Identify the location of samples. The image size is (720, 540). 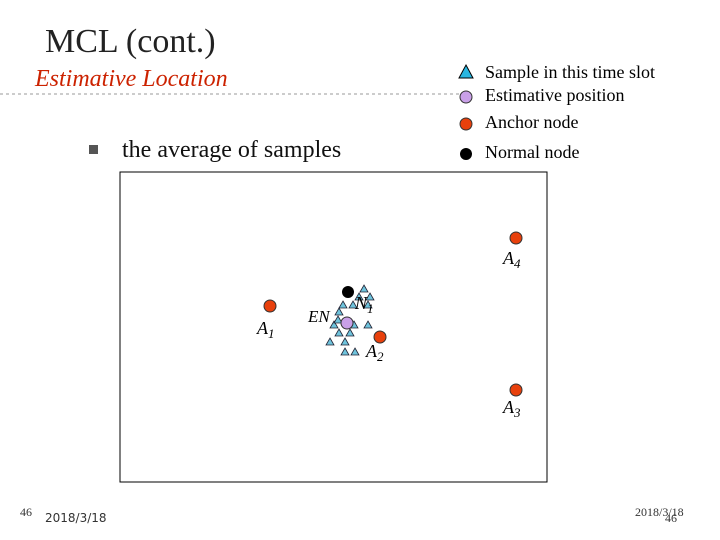
(350, 320).